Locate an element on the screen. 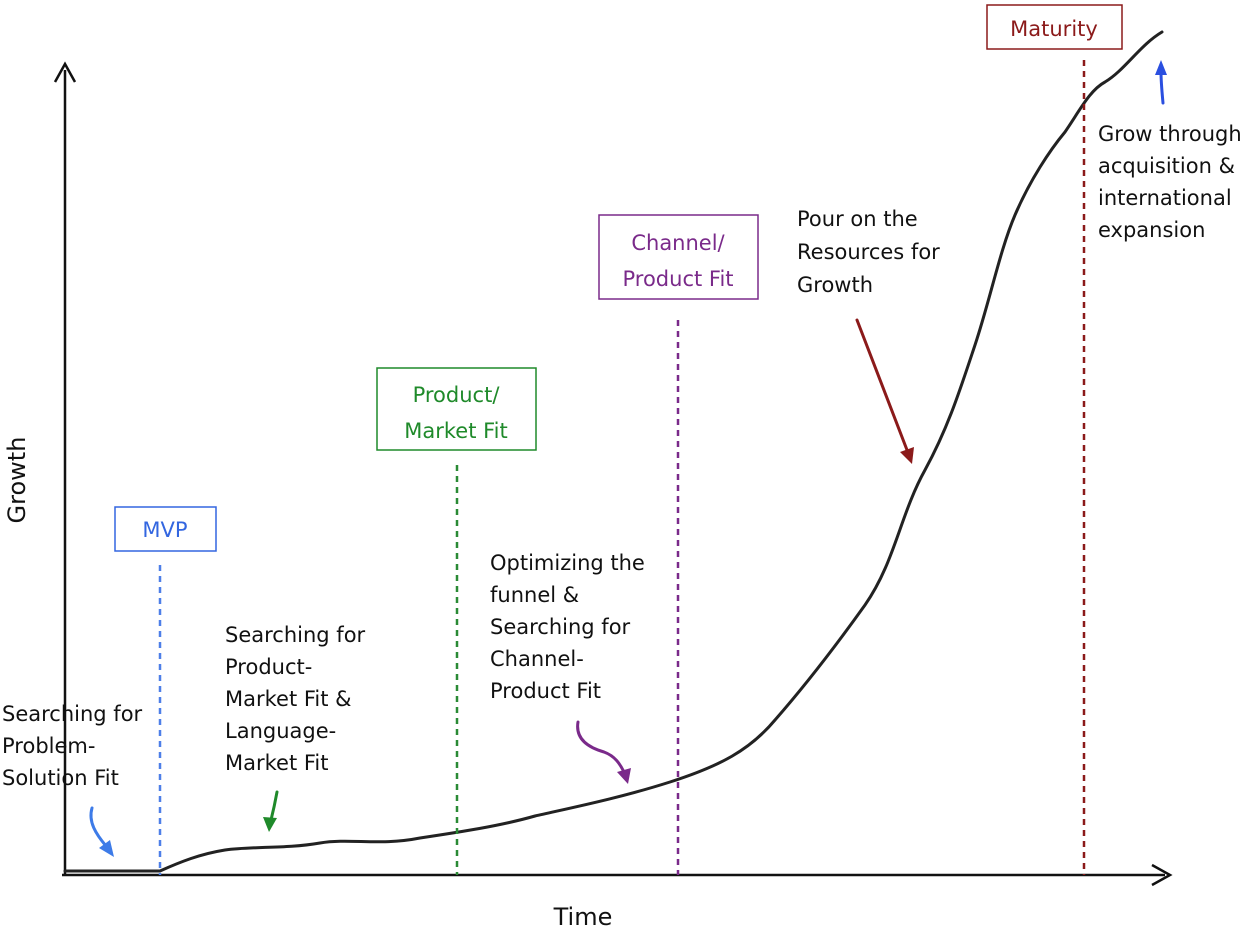 This screenshot has width=1260, height=932. mvp-box: MVP is located at coordinates (165, 529).